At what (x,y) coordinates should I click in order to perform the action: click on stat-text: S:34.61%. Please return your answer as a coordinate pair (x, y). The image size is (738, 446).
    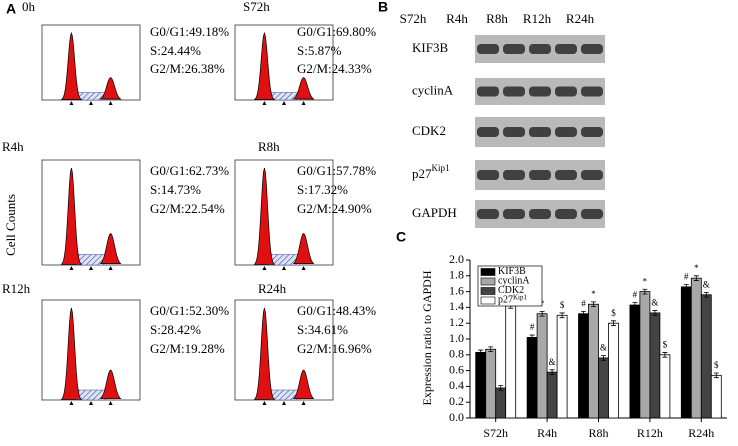
    Looking at the image, I should click on (322, 329).